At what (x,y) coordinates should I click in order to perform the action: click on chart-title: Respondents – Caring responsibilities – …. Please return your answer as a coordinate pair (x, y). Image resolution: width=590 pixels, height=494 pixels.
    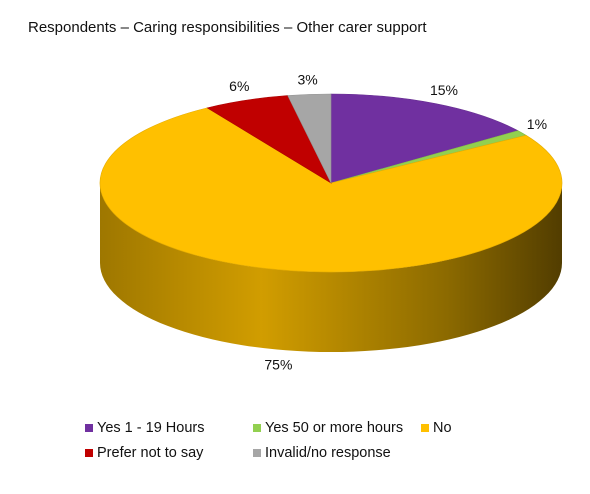
    Looking at the image, I should click on (227, 27).